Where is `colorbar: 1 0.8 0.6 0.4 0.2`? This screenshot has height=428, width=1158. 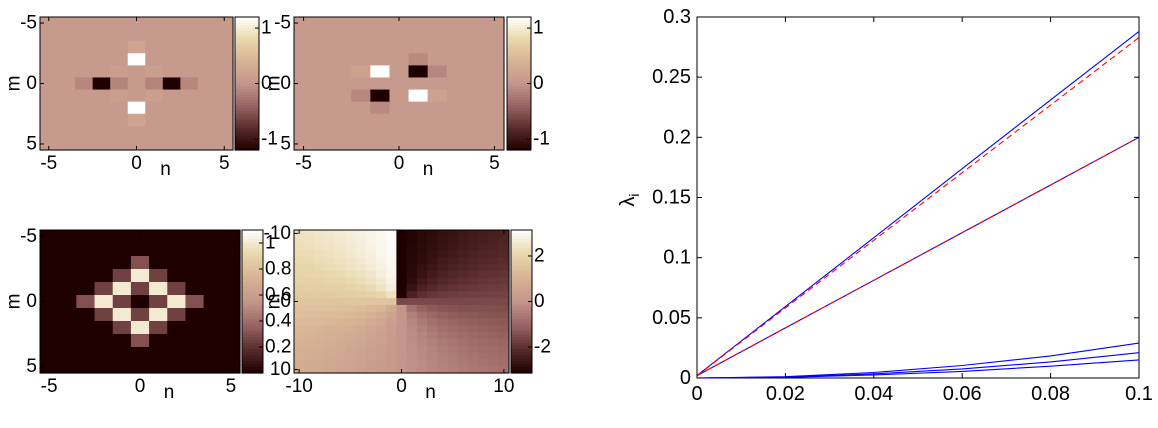
colorbar: 1 0.8 0.6 0.4 0.2 is located at coordinates (266, 301).